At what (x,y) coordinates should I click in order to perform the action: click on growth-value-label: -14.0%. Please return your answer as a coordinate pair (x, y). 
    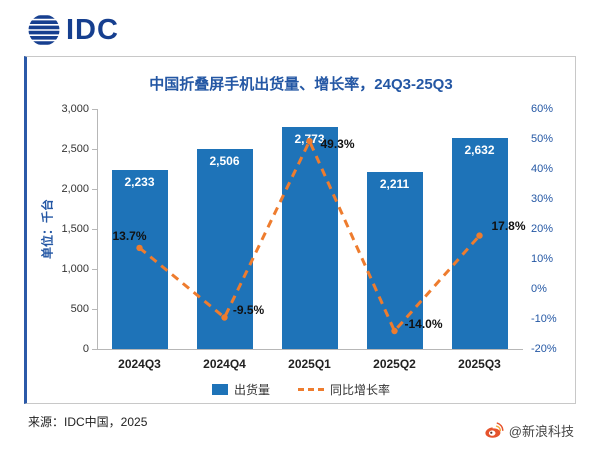
    Looking at the image, I should click on (423, 324).